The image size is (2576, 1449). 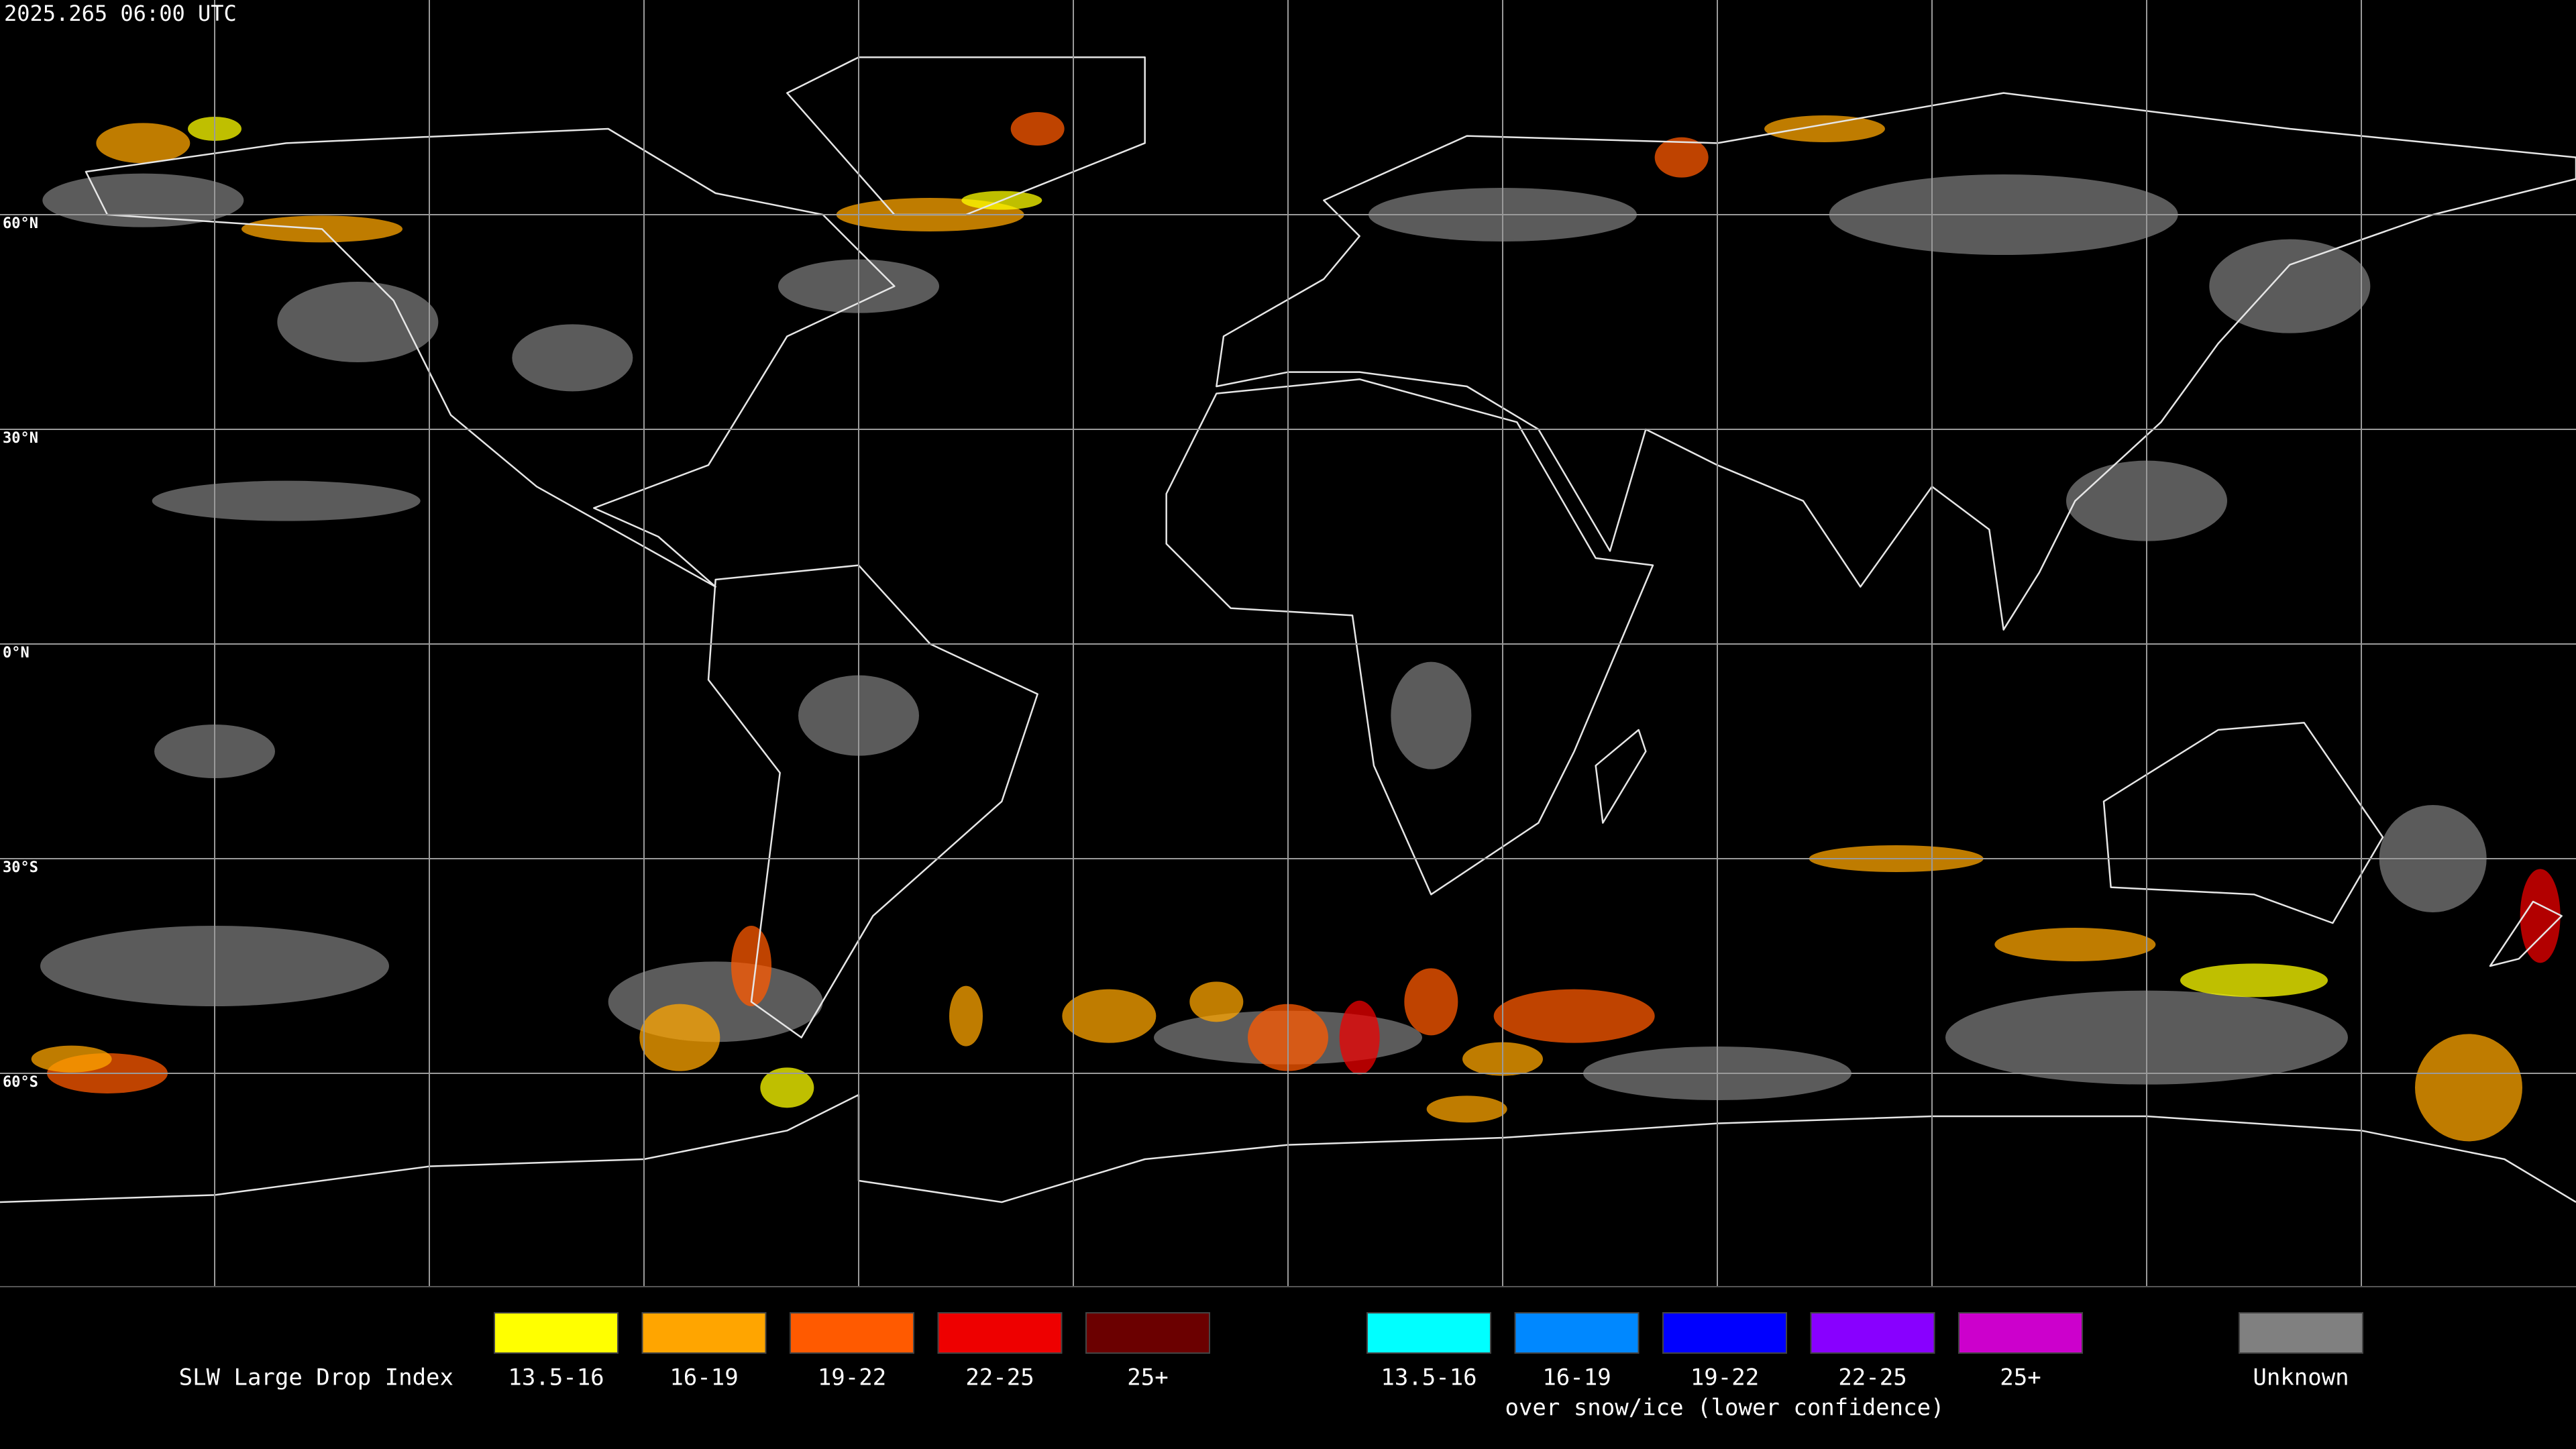 I want to click on legend-note: over snow/ice (lower confidence), so click(x=1724, y=1408).